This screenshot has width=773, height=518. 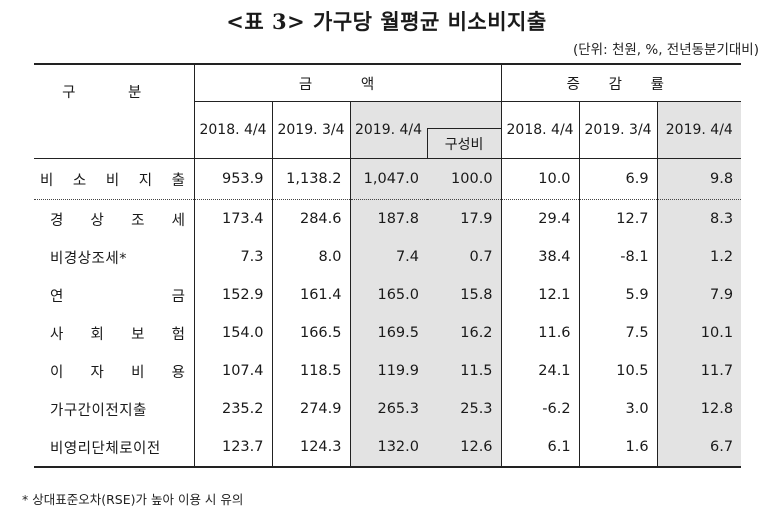 I want to click on cell-value: 24.1, so click(x=540, y=371).